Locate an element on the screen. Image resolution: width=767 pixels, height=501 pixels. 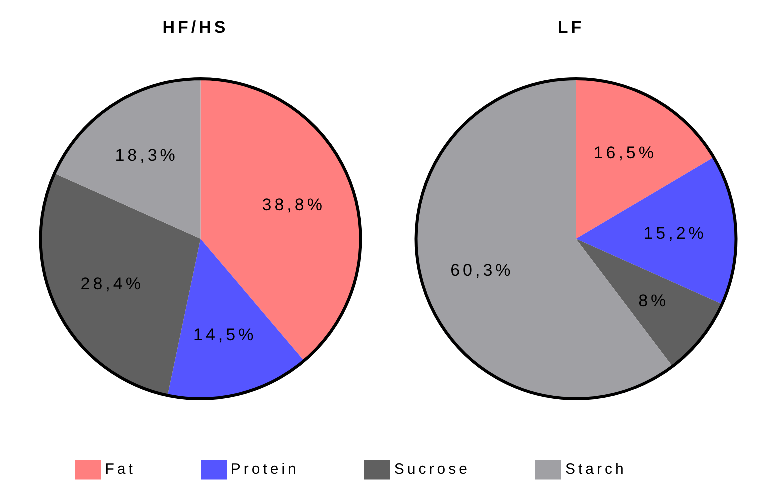
data-label: 15,2% is located at coordinates (675, 233).